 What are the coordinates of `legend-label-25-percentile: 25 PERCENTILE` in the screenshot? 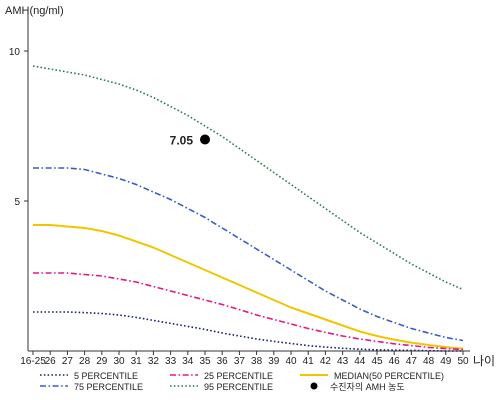 It's located at (238, 376).